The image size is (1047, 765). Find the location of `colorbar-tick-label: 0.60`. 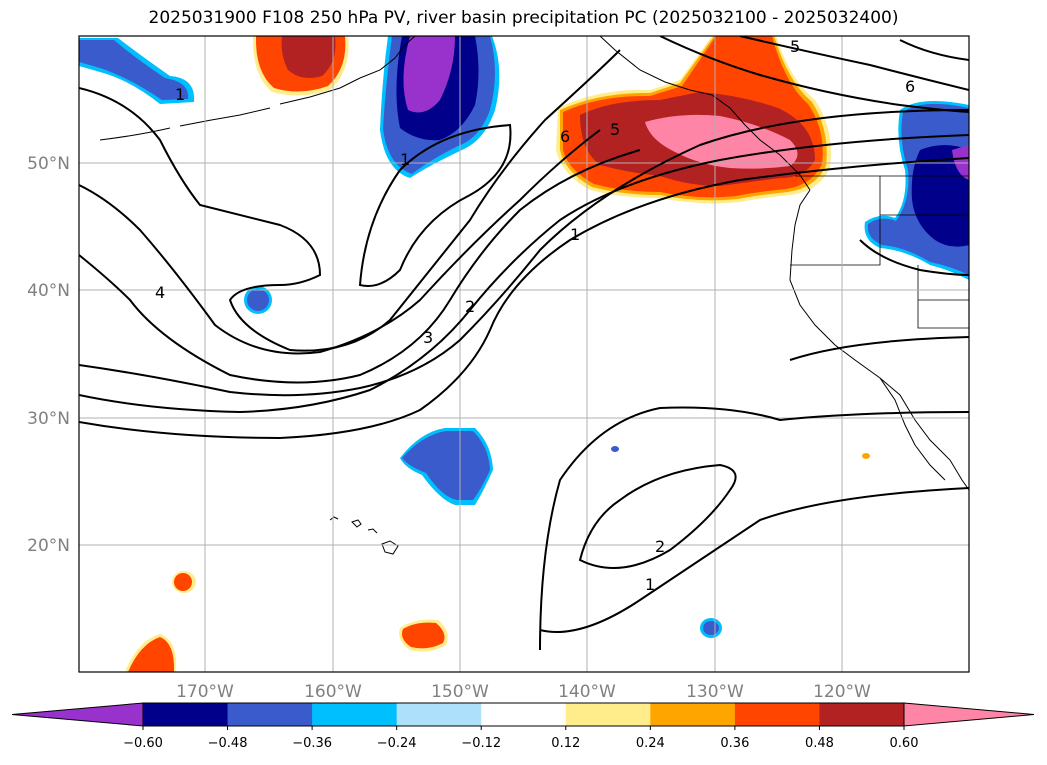

colorbar-tick-label: 0.60 is located at coordinates (904, 743).